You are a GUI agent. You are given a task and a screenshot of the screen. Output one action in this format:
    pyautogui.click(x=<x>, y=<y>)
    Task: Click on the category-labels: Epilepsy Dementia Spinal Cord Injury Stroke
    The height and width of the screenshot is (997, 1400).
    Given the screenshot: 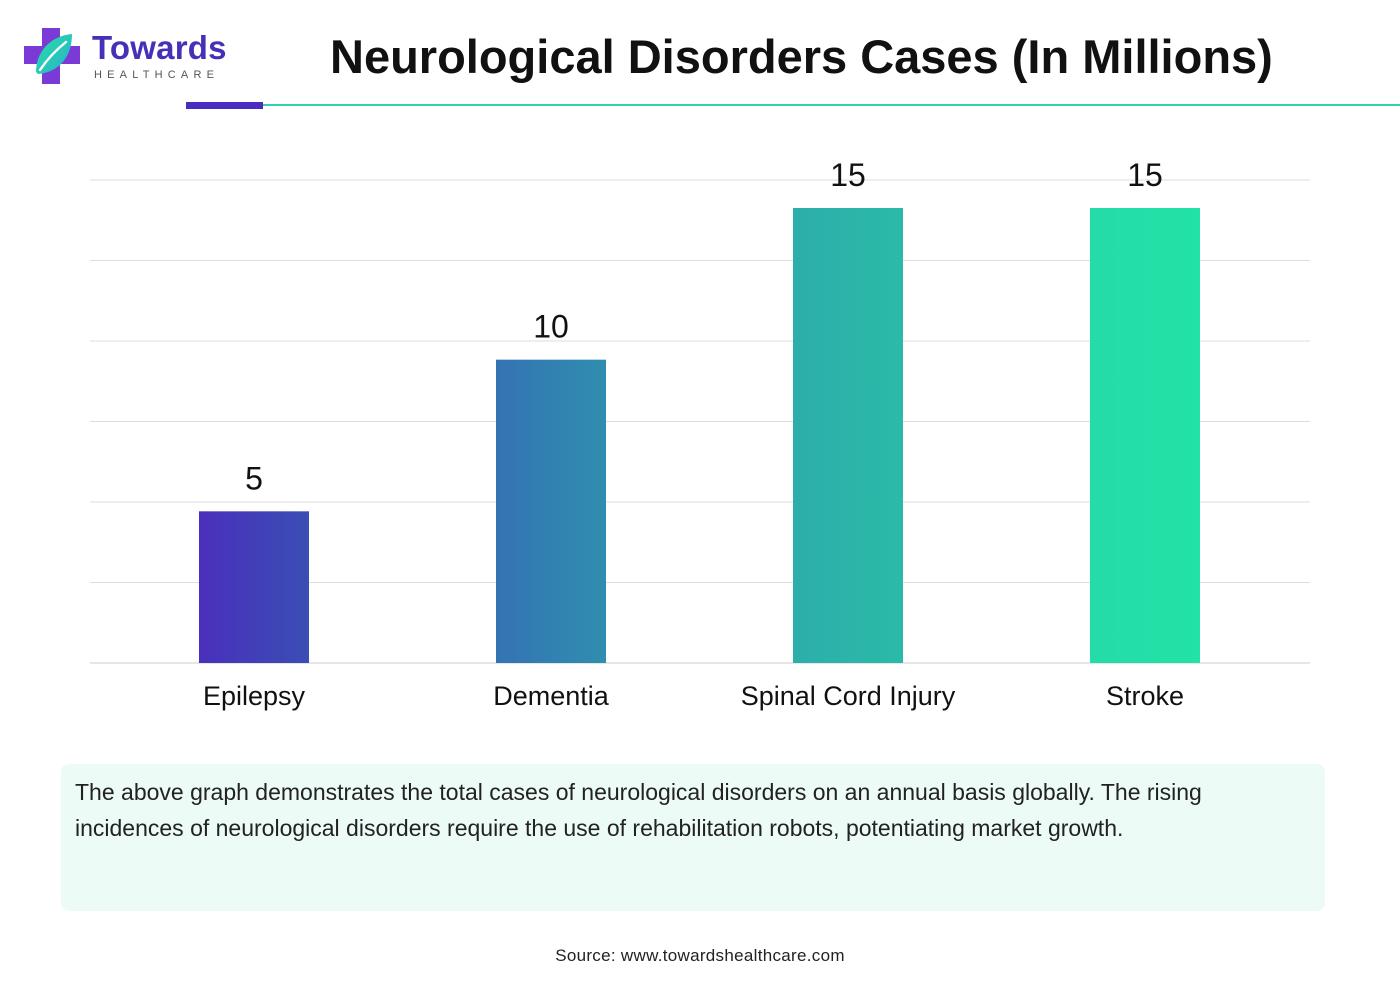 What is the action you would take?
    pyautogui.click(x=693, y=696)
    